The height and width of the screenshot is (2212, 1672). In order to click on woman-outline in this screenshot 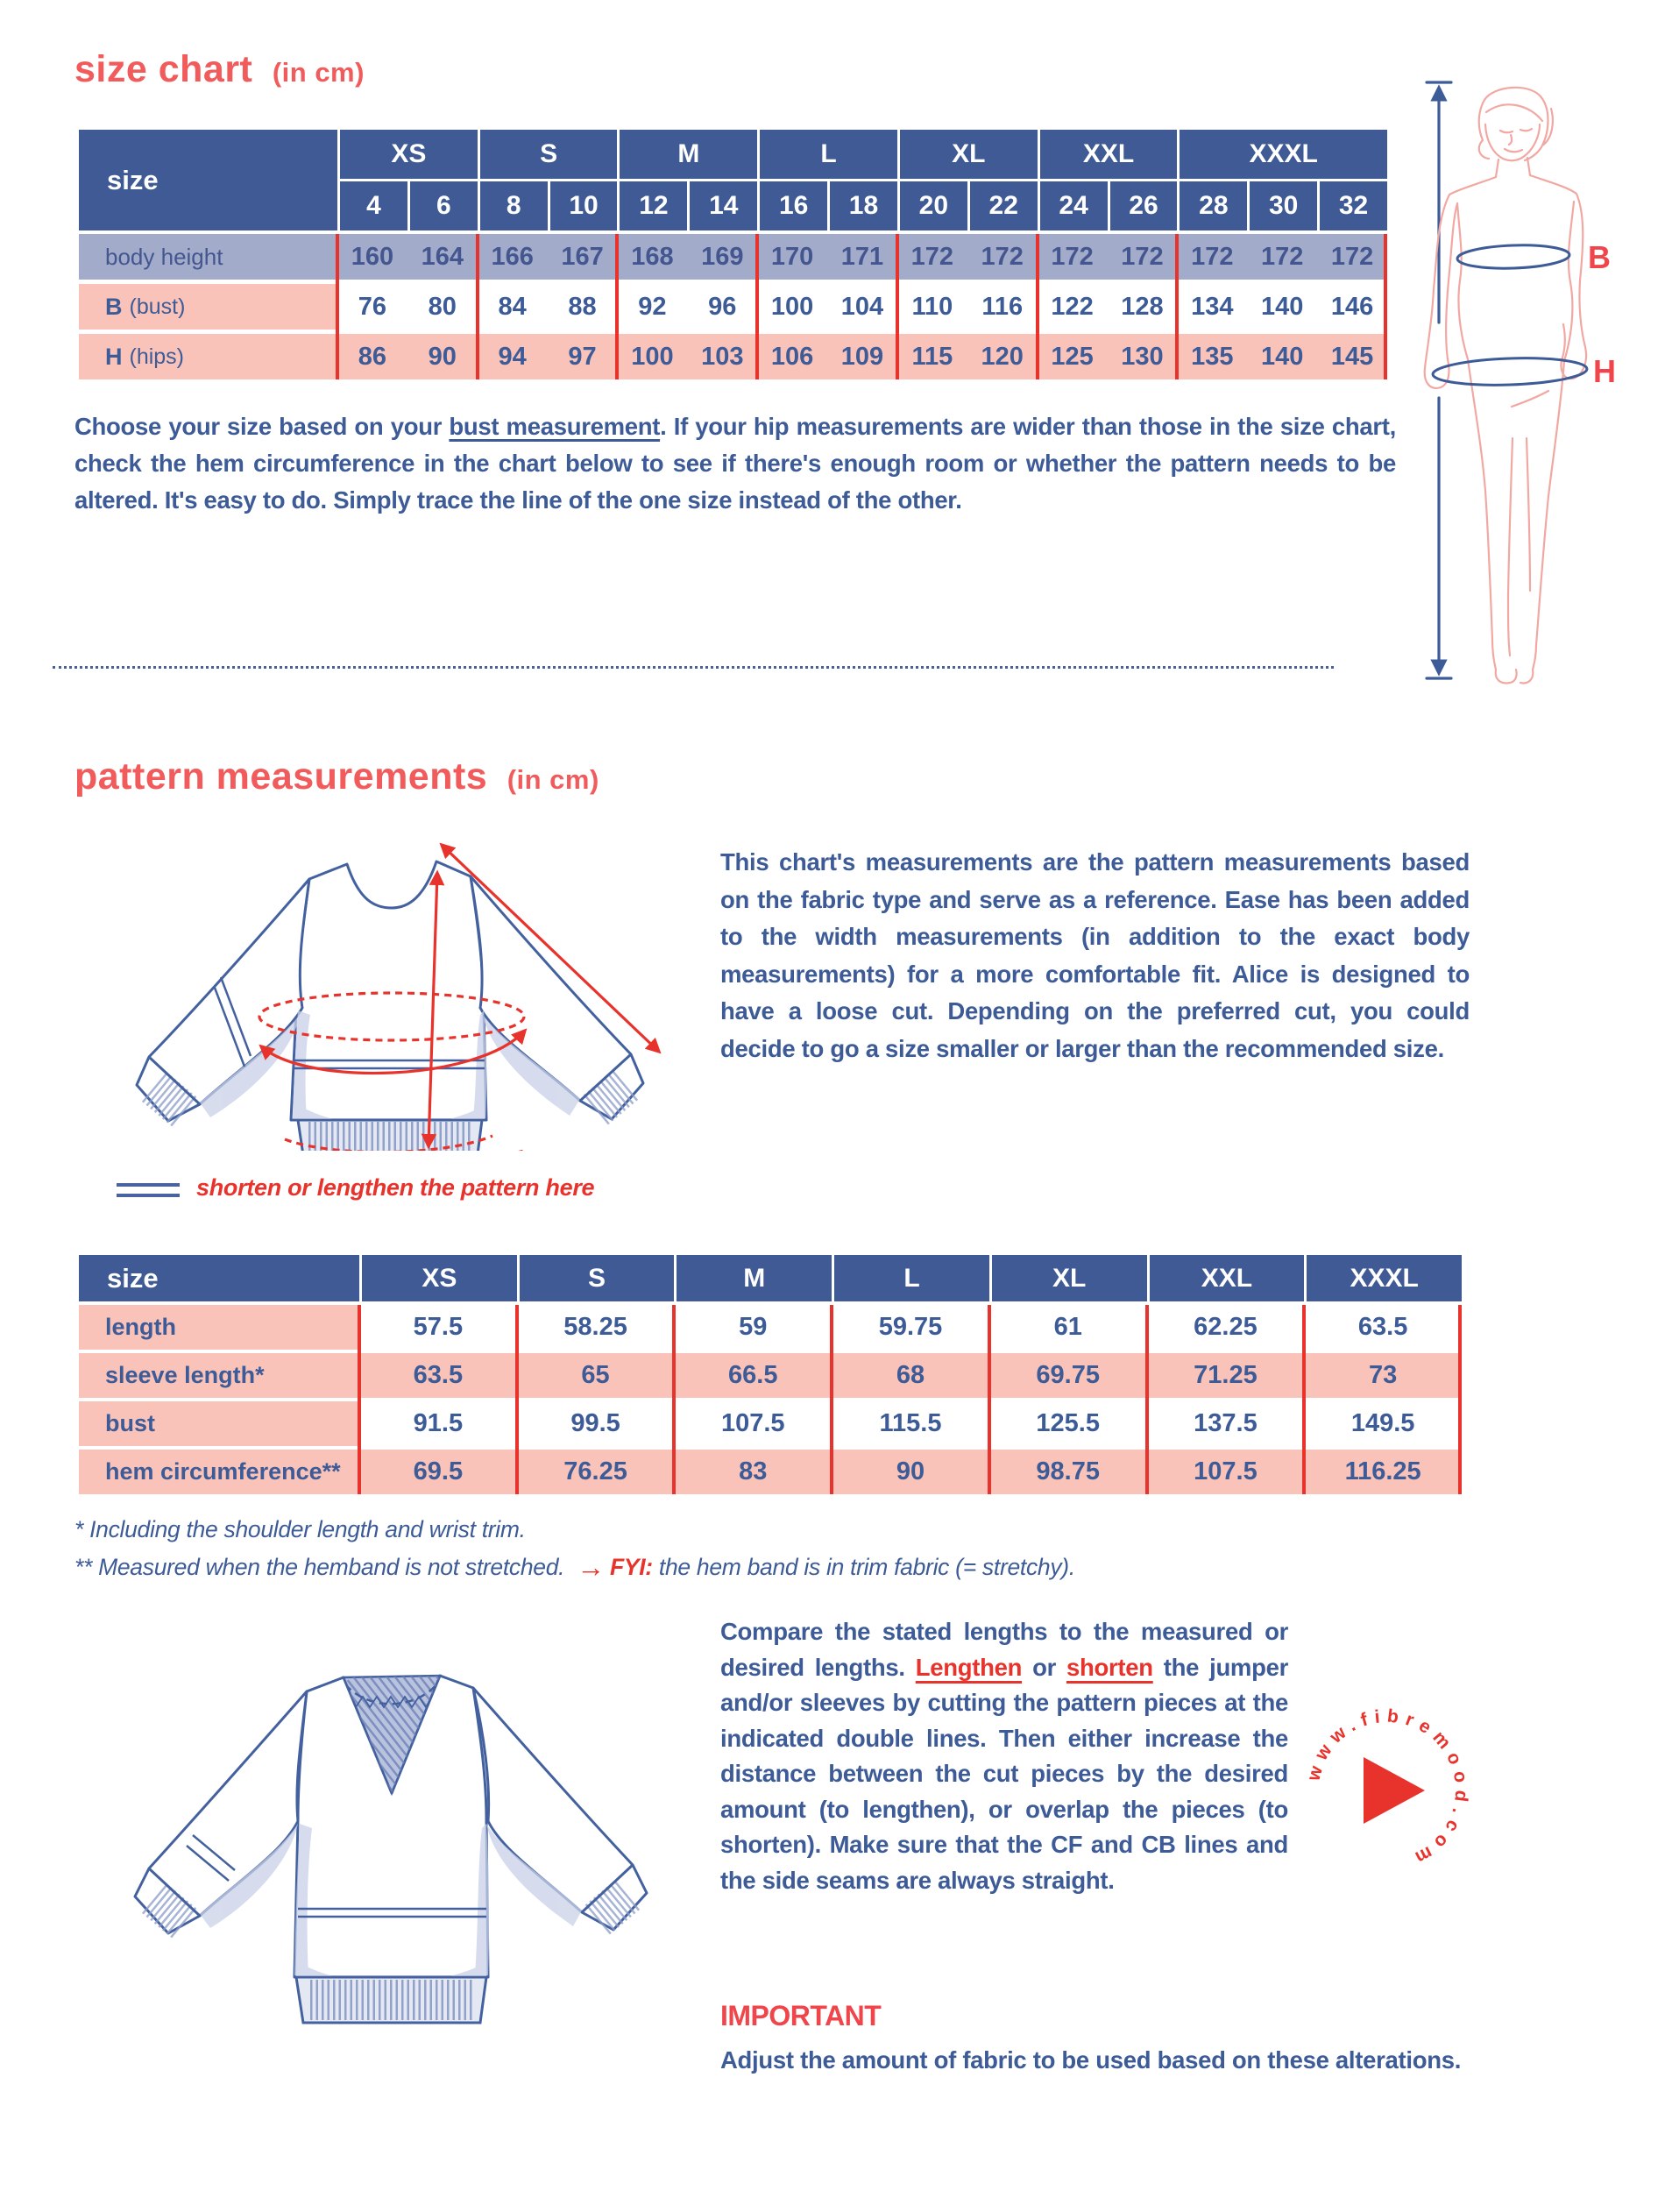, I will do `click(1505, 385)`.